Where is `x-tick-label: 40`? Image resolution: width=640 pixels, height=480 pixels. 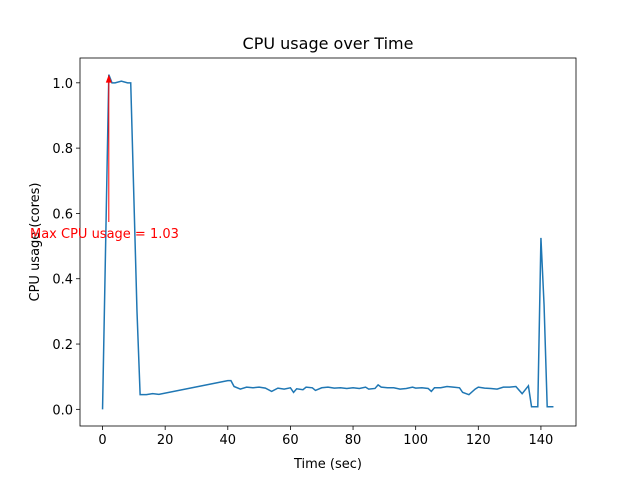
x-tick-label: 40 is located at coordinates (228, 440).